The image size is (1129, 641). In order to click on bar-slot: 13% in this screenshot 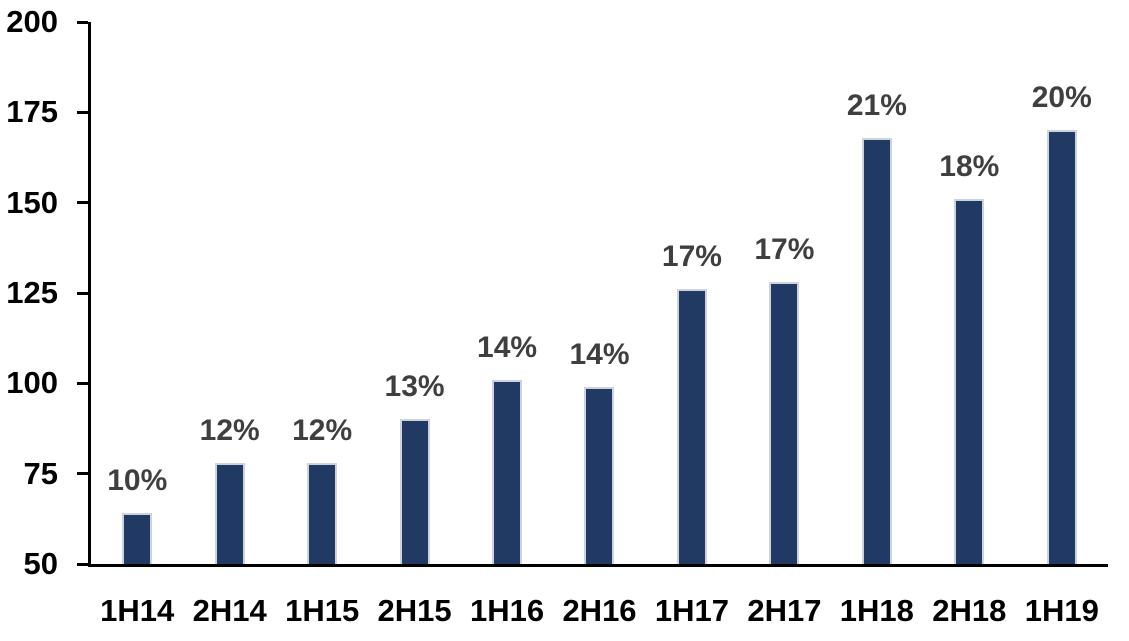, I will do `click(414, 293)`.